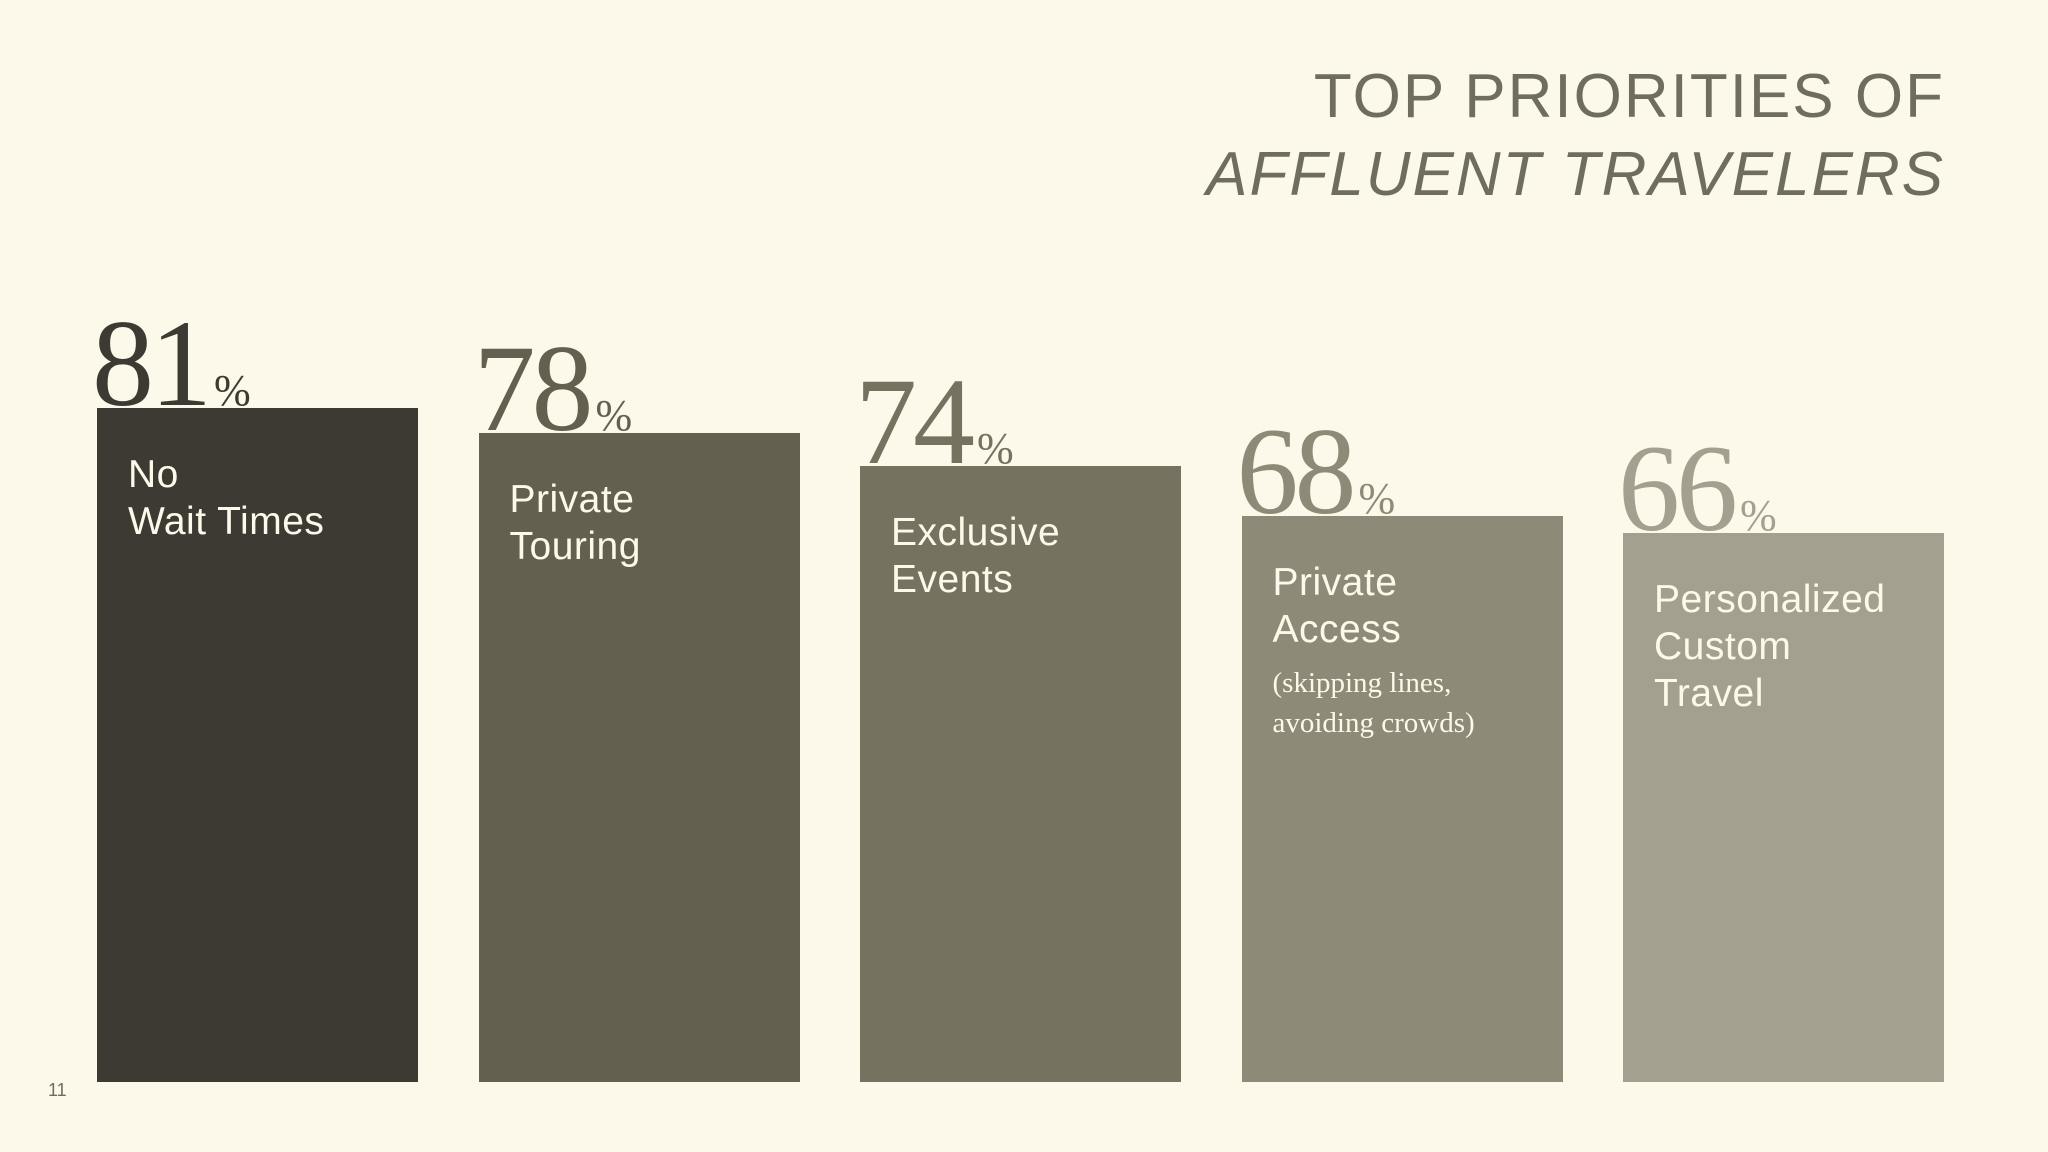  What do you see at coordinates (57, 1090) in the screenshot?
I see `page-number: 11` at bounding box center [57, 1090].